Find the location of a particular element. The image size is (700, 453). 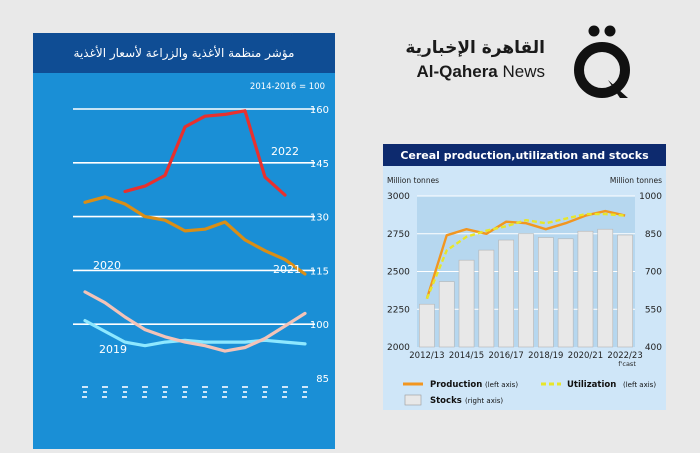

legend-label-production: Production is located at coordinates (456, 385).